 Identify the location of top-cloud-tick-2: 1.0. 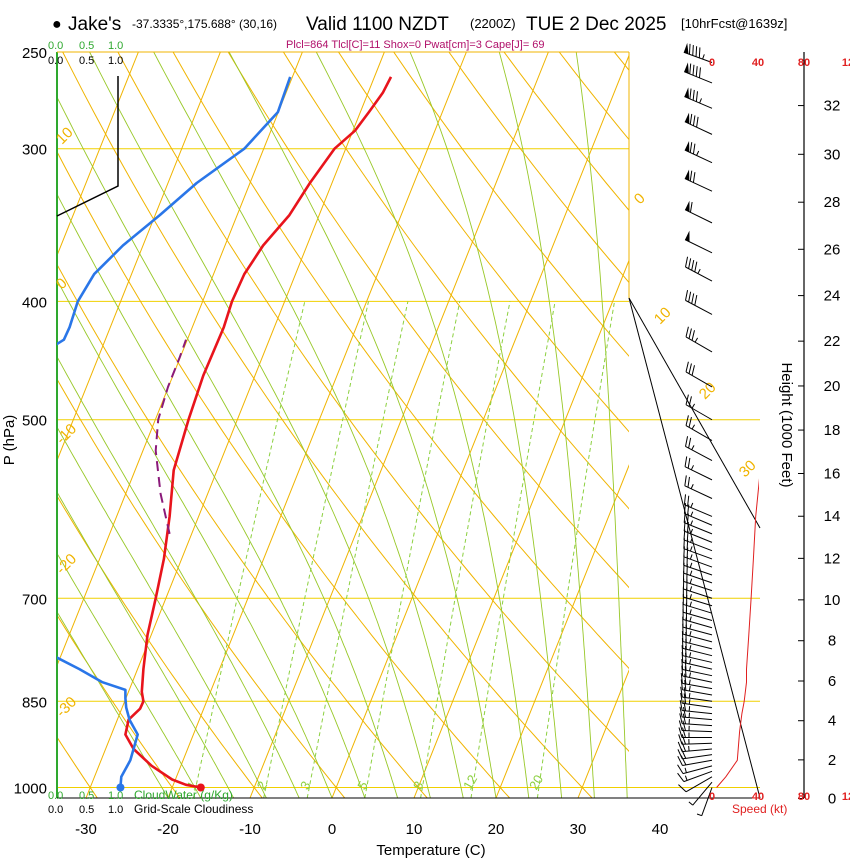
(115, 46).